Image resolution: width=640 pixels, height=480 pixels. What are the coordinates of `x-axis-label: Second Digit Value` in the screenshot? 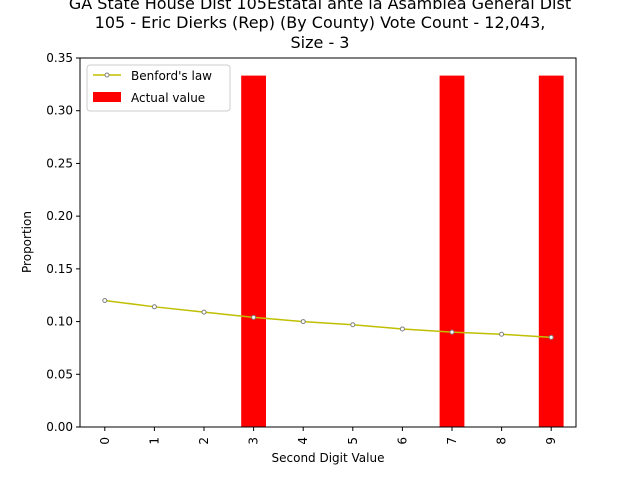 It's located at (328, 458).